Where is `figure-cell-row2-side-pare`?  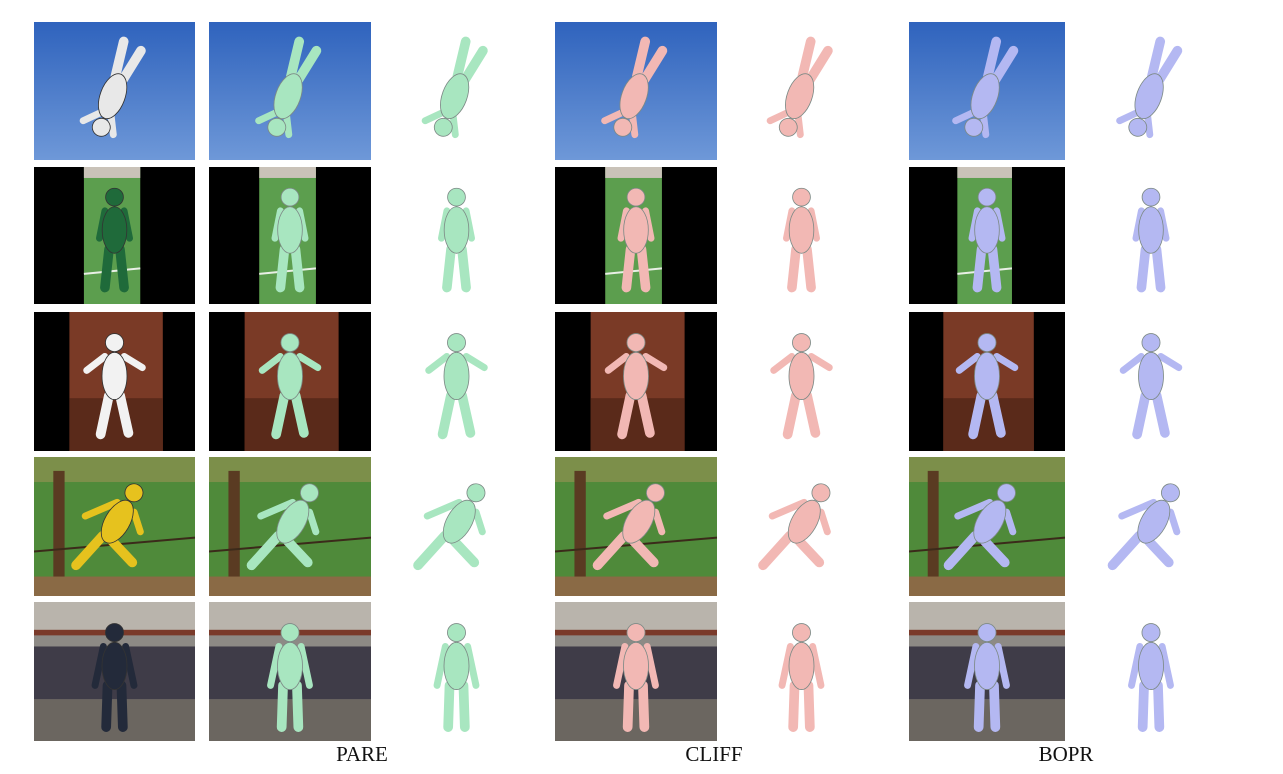
figure-cell-row2-side-pare is located at coordinates (456, 235).